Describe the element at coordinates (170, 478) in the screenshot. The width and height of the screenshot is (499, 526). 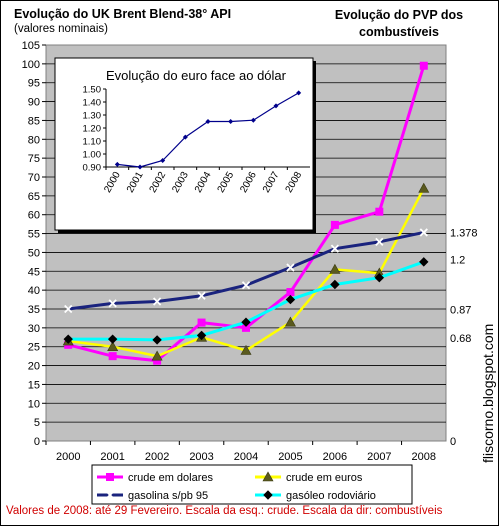
I see `legend-label: crude em dolares` at that location.